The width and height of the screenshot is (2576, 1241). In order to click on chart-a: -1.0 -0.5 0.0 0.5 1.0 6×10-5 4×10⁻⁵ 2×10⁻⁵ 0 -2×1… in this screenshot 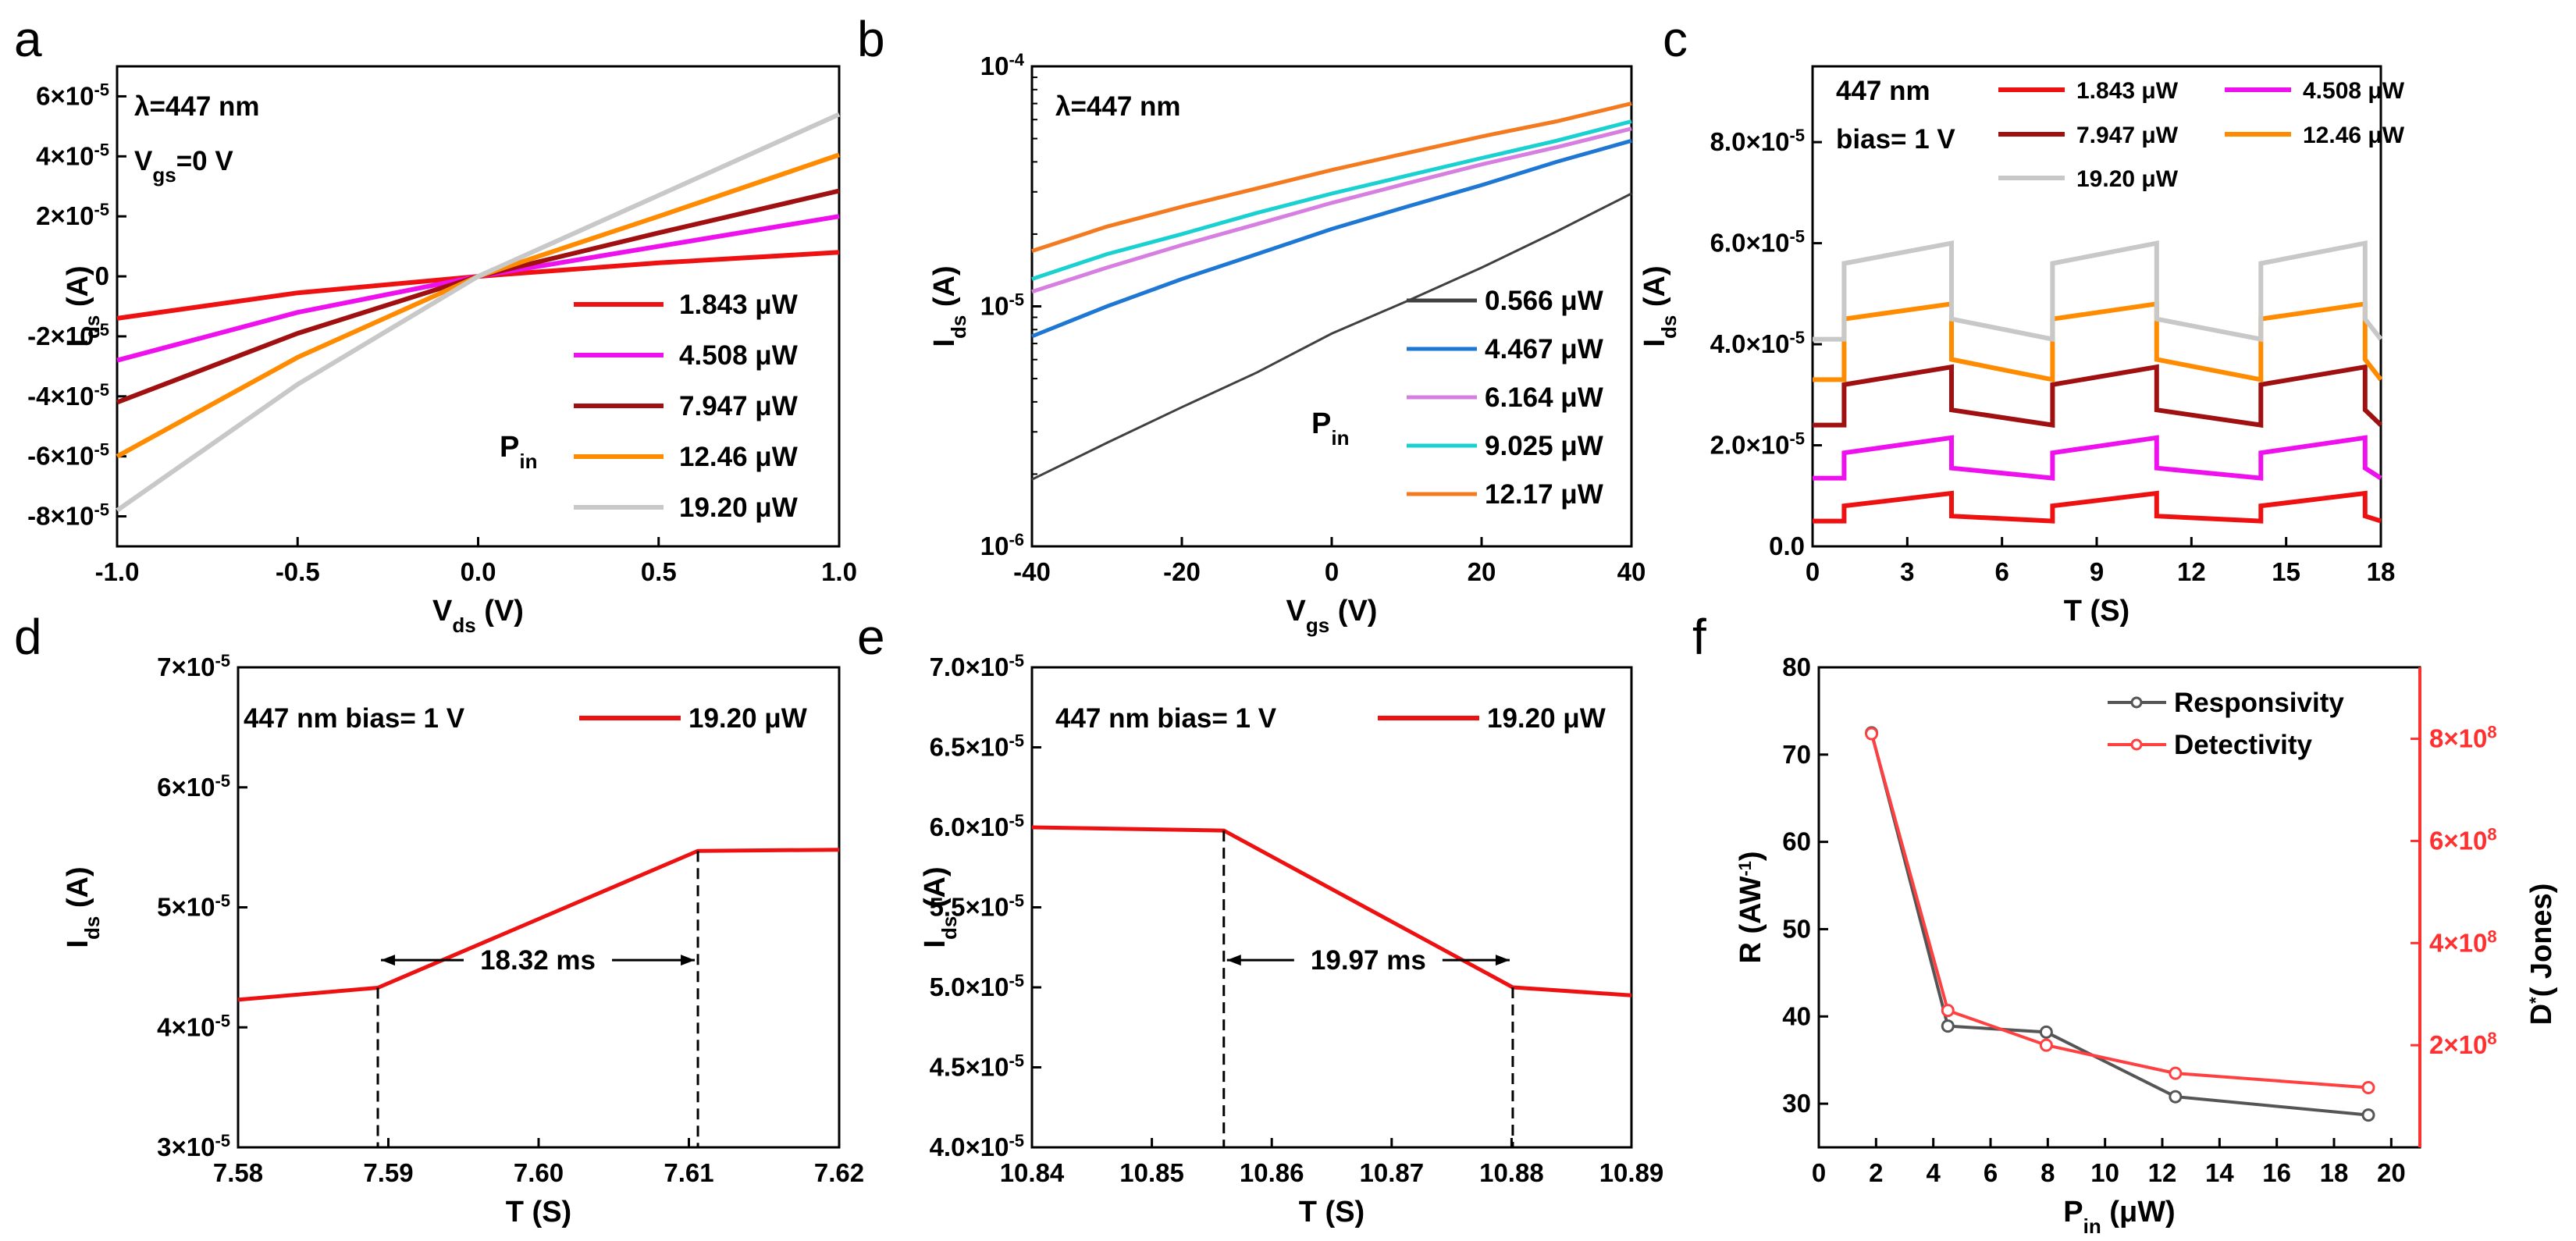, I will do `click(442, 351)`.